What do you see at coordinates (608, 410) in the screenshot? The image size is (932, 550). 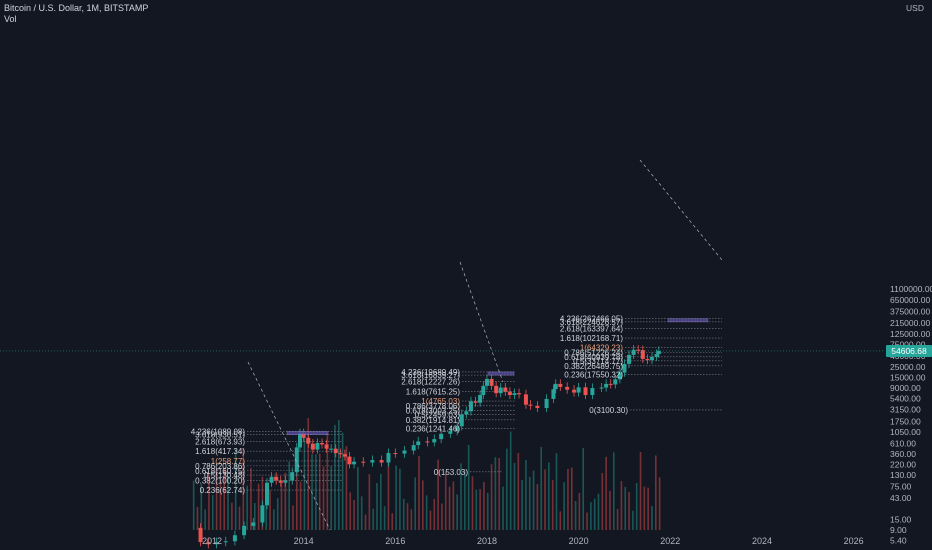 I see `fib-label: 0(3100.30)` at bounding box center [608, 410].